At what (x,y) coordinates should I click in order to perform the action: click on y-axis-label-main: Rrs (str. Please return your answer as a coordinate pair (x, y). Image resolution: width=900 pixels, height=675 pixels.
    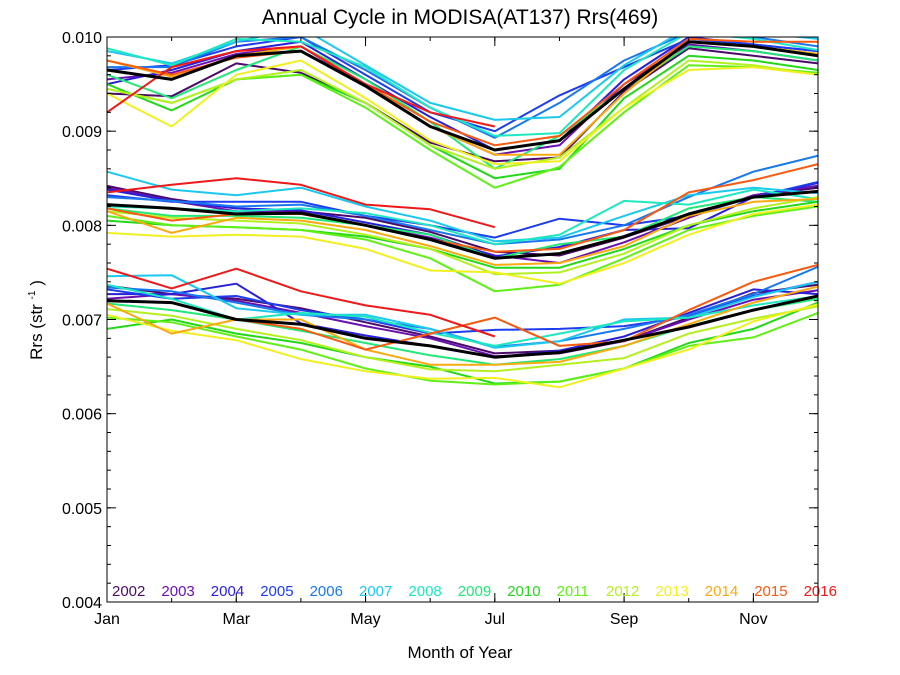
    Looking at the image, I should click on (36, 332).